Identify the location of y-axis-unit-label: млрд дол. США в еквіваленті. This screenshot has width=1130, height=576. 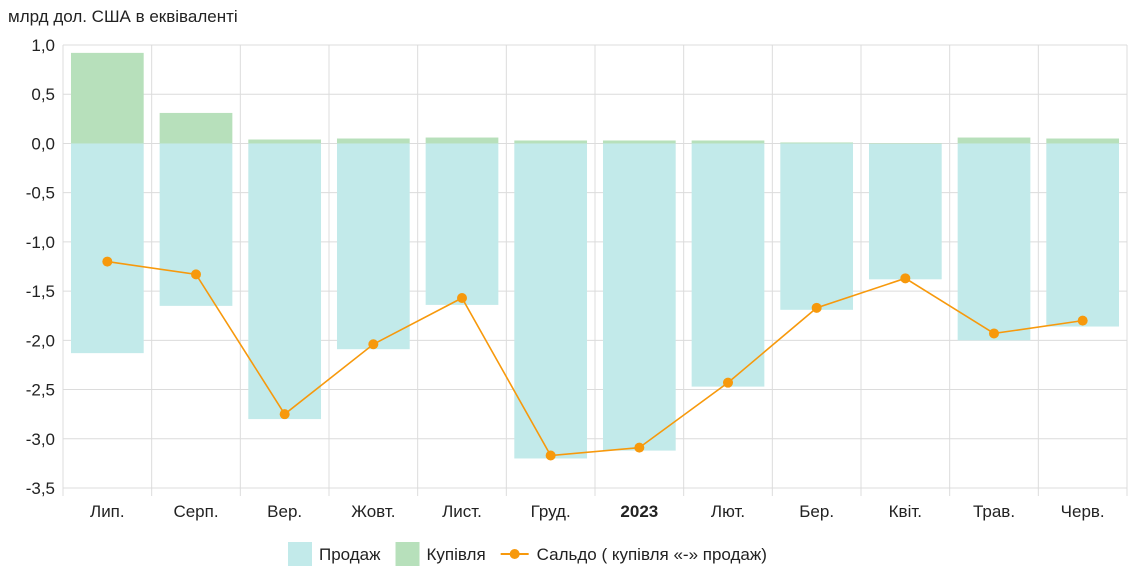
(123, 16).